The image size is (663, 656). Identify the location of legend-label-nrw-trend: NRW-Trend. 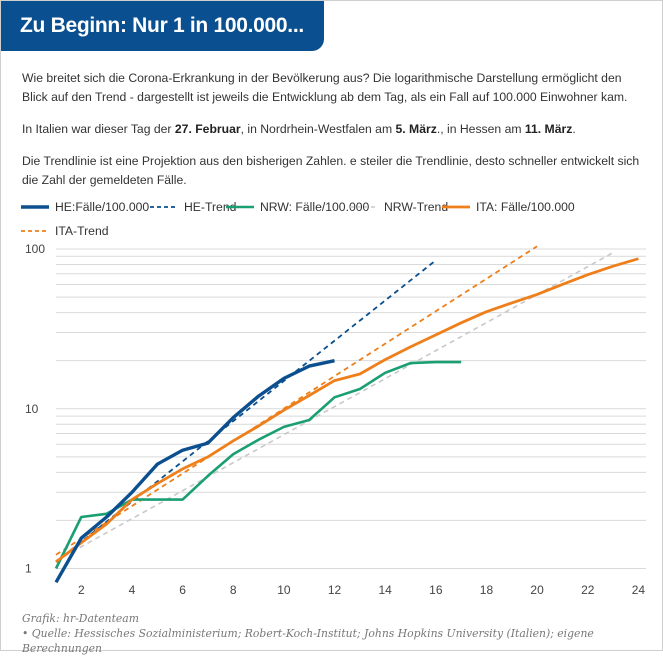
(416, 207).